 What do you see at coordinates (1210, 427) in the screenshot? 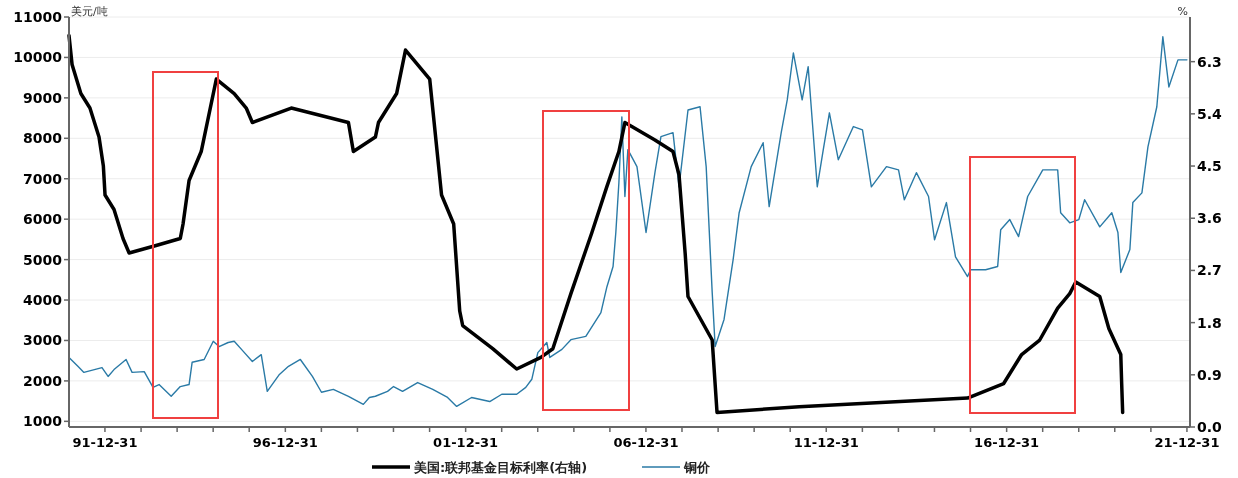
I see `y2-tick-label: 0.0` at bounding box center [1210, 427].